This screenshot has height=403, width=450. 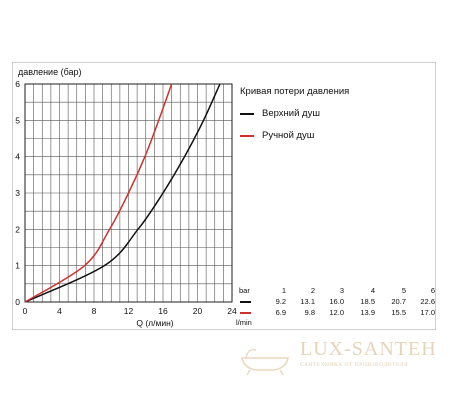 What do you see at coordinates (367, 312) in the screenshot?
I see `table-cell: 13.9` at bounding box center [367, 312].